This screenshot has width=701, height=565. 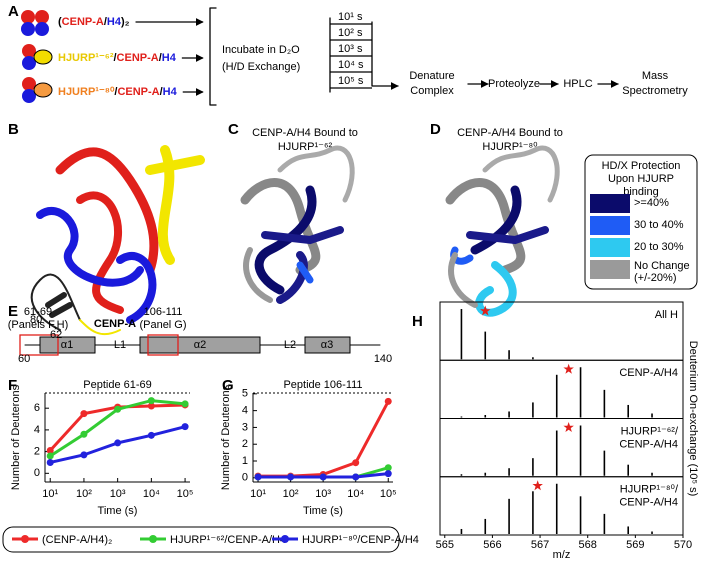 I want to click on element-label: L2, so click(x=290, y=345).